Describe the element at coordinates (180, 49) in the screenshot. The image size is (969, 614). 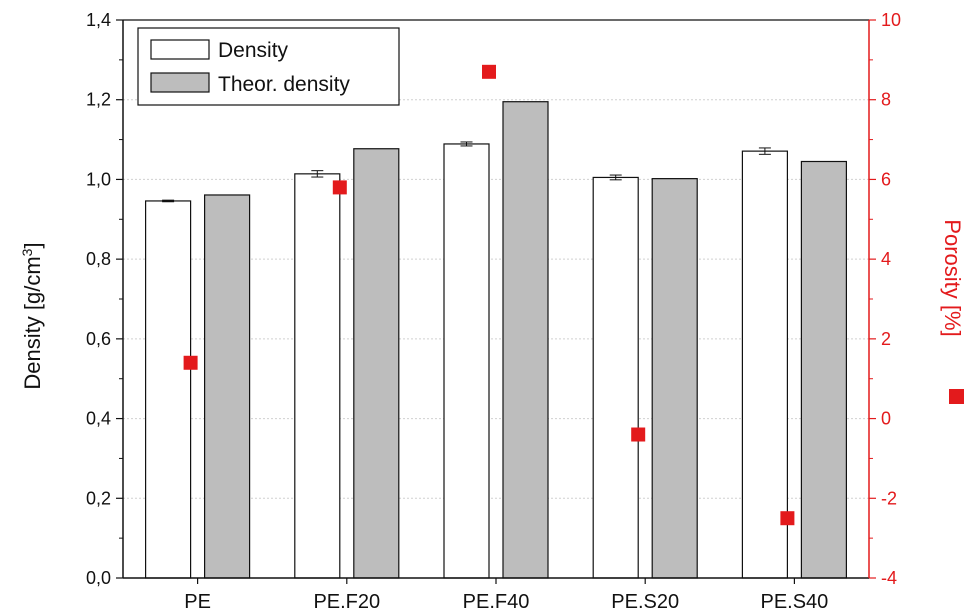
I see `legend-swatch-density` at that location.